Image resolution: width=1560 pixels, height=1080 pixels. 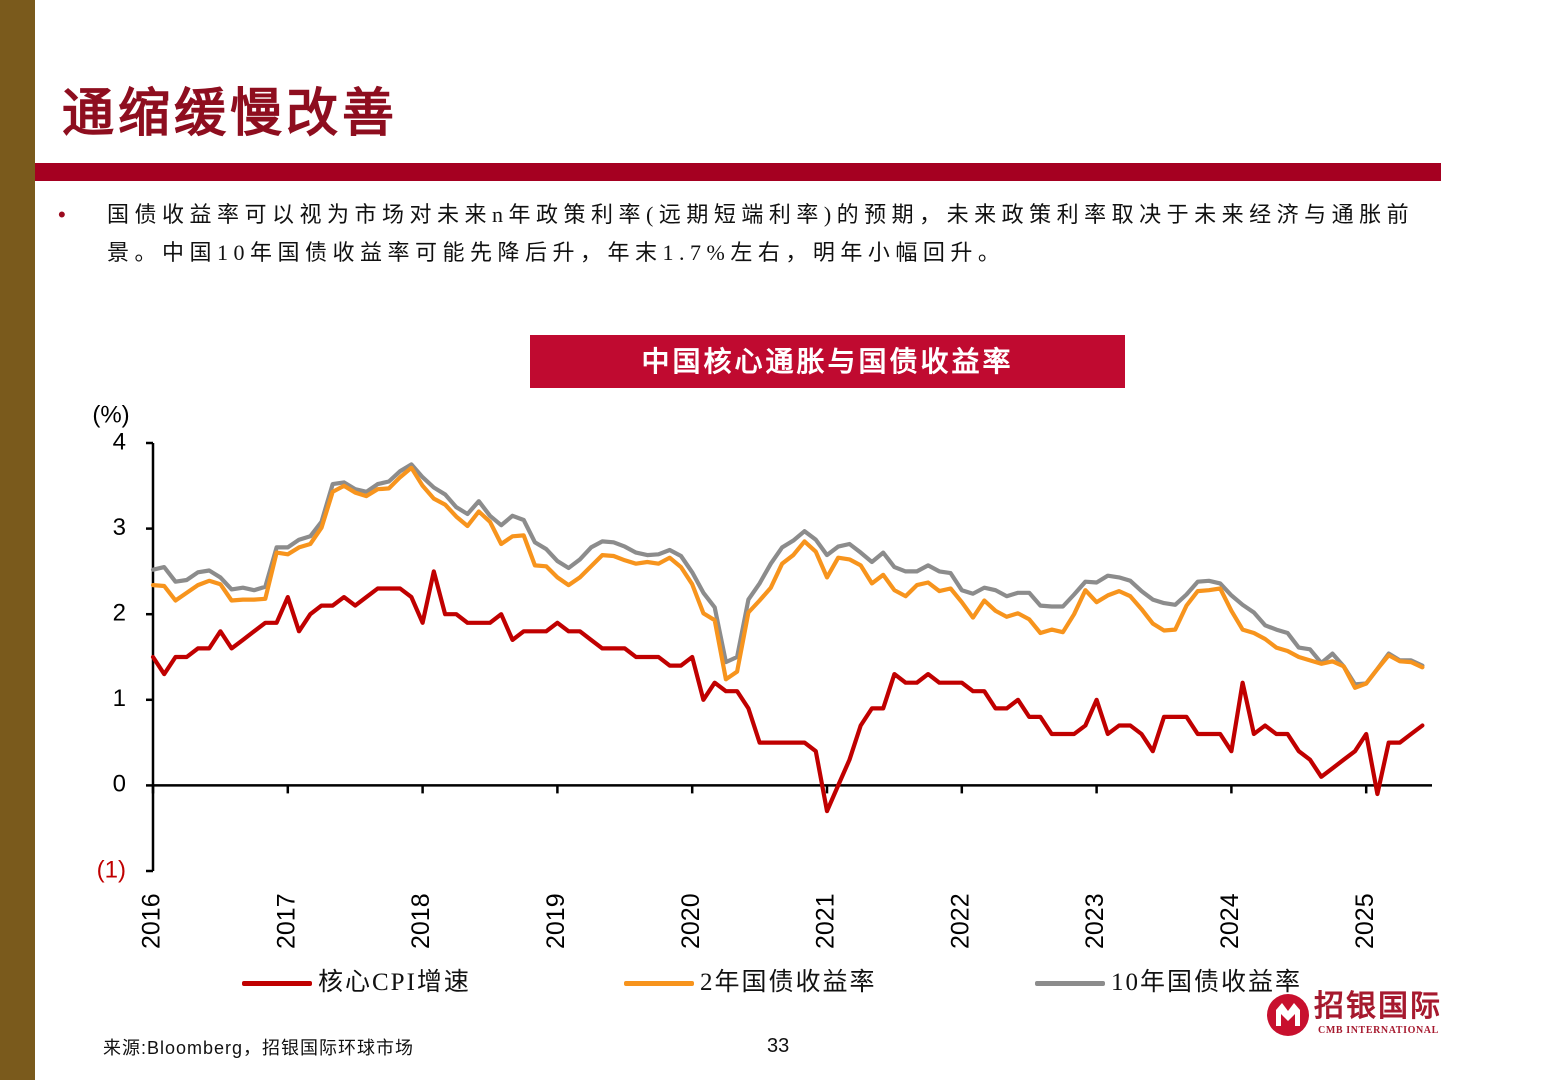 I want to click on logo-subtitle: CMB INTERNATIONAL, so click(x=1378, y=1030).